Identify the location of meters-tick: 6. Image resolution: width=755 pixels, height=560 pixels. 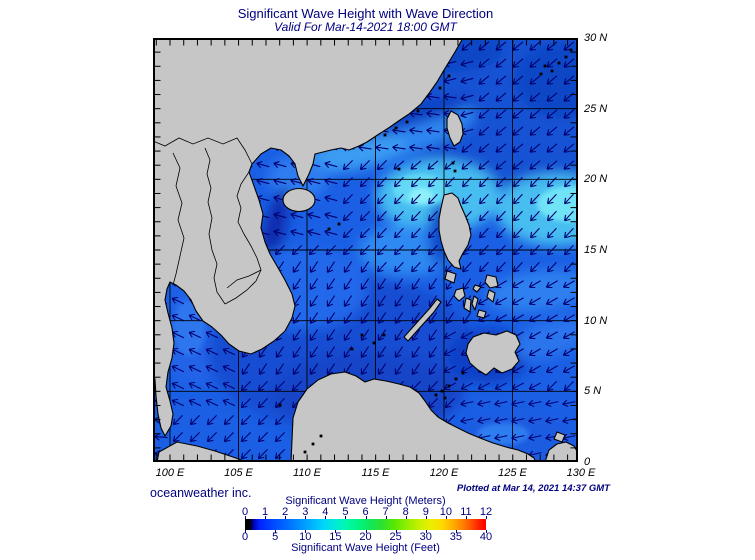
(365, 512).